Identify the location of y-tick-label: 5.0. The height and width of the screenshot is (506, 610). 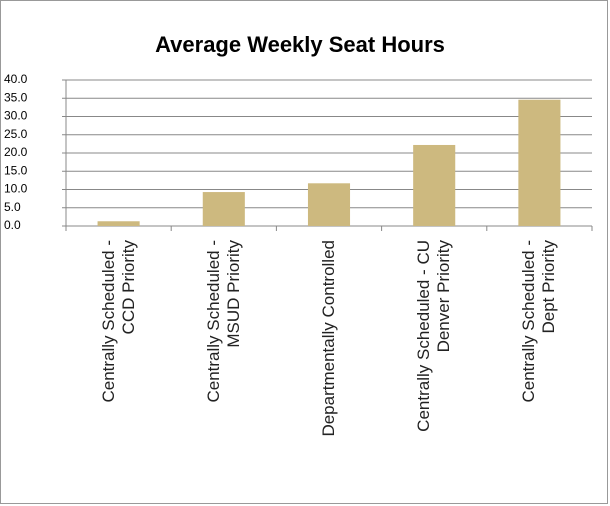
(12, 207).